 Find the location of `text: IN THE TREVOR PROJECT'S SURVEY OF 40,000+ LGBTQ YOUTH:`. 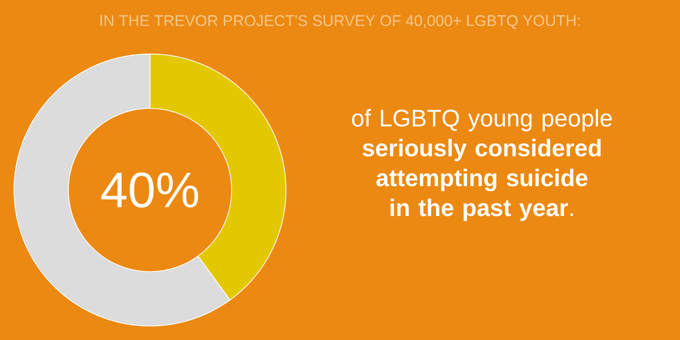

text: IN THE TREVOR PROJECT'S SURVEY OF 40,000+ LGBTQ YOUTH: is located at coordinates (340, 22).